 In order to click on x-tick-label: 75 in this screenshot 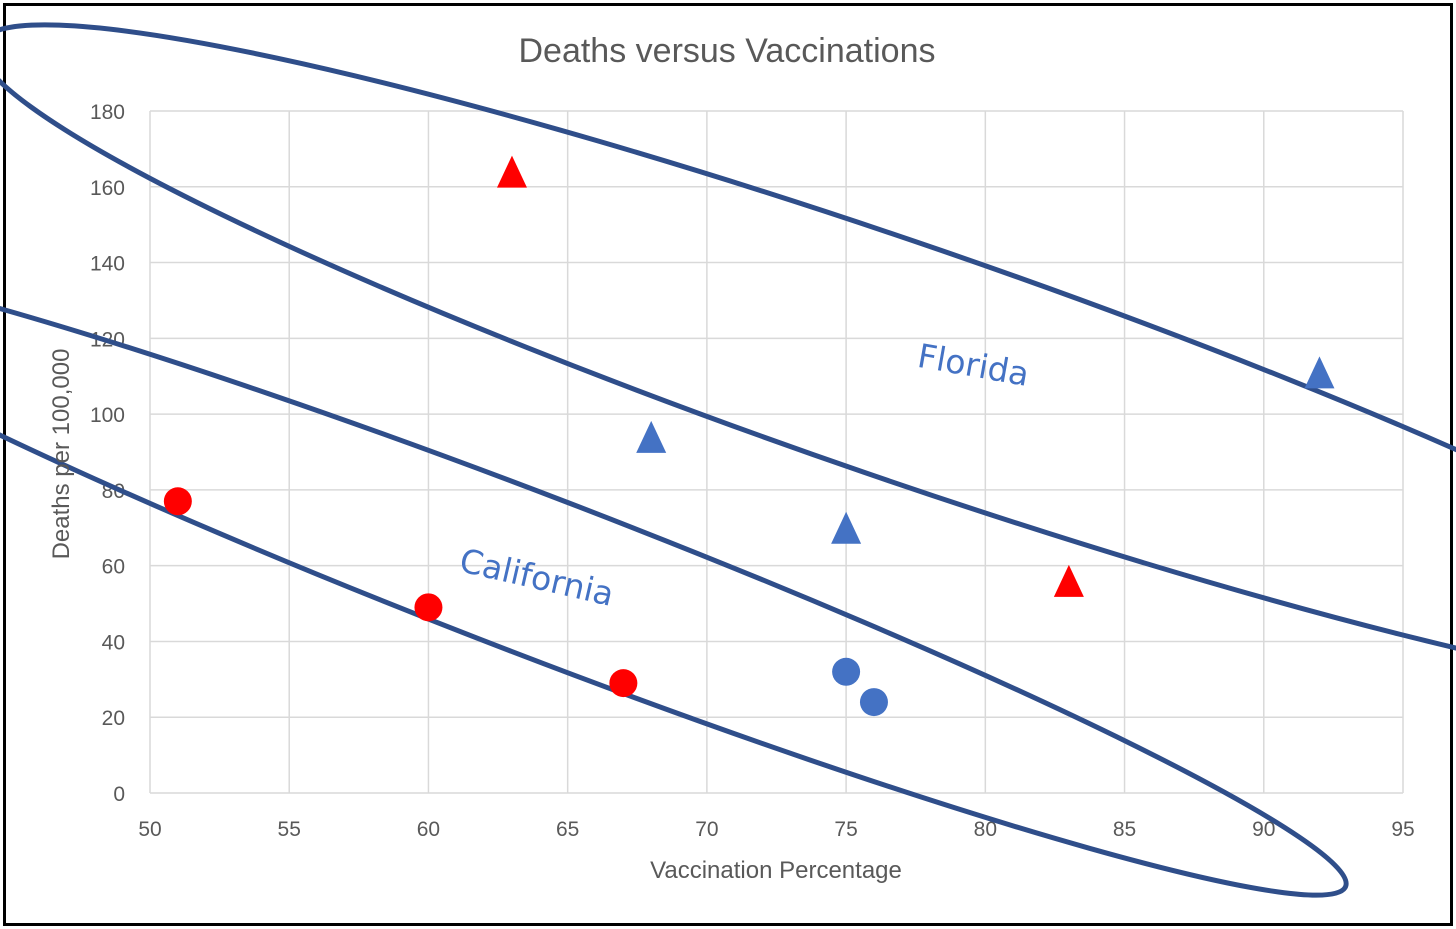, I will do `click(845, 829)`.